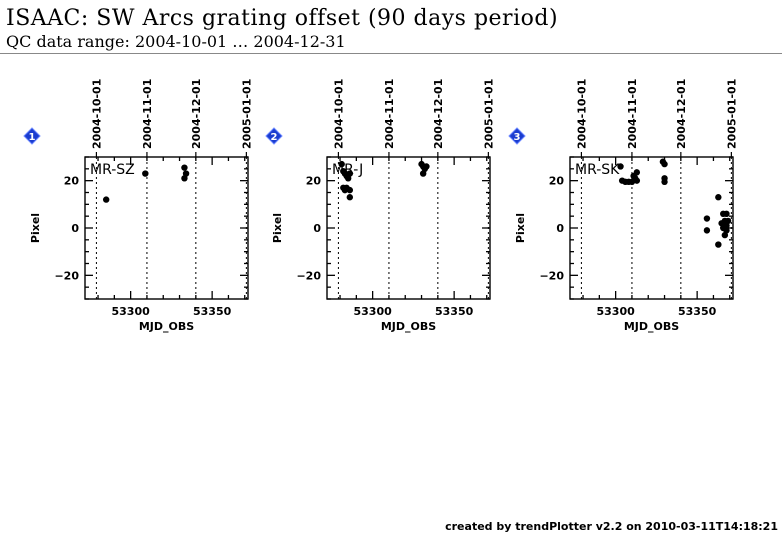 Image resolution: width=782 pixels, height=542 pixels. I want to click on chart-3-y-tick-label: −20, so click(551, 275).